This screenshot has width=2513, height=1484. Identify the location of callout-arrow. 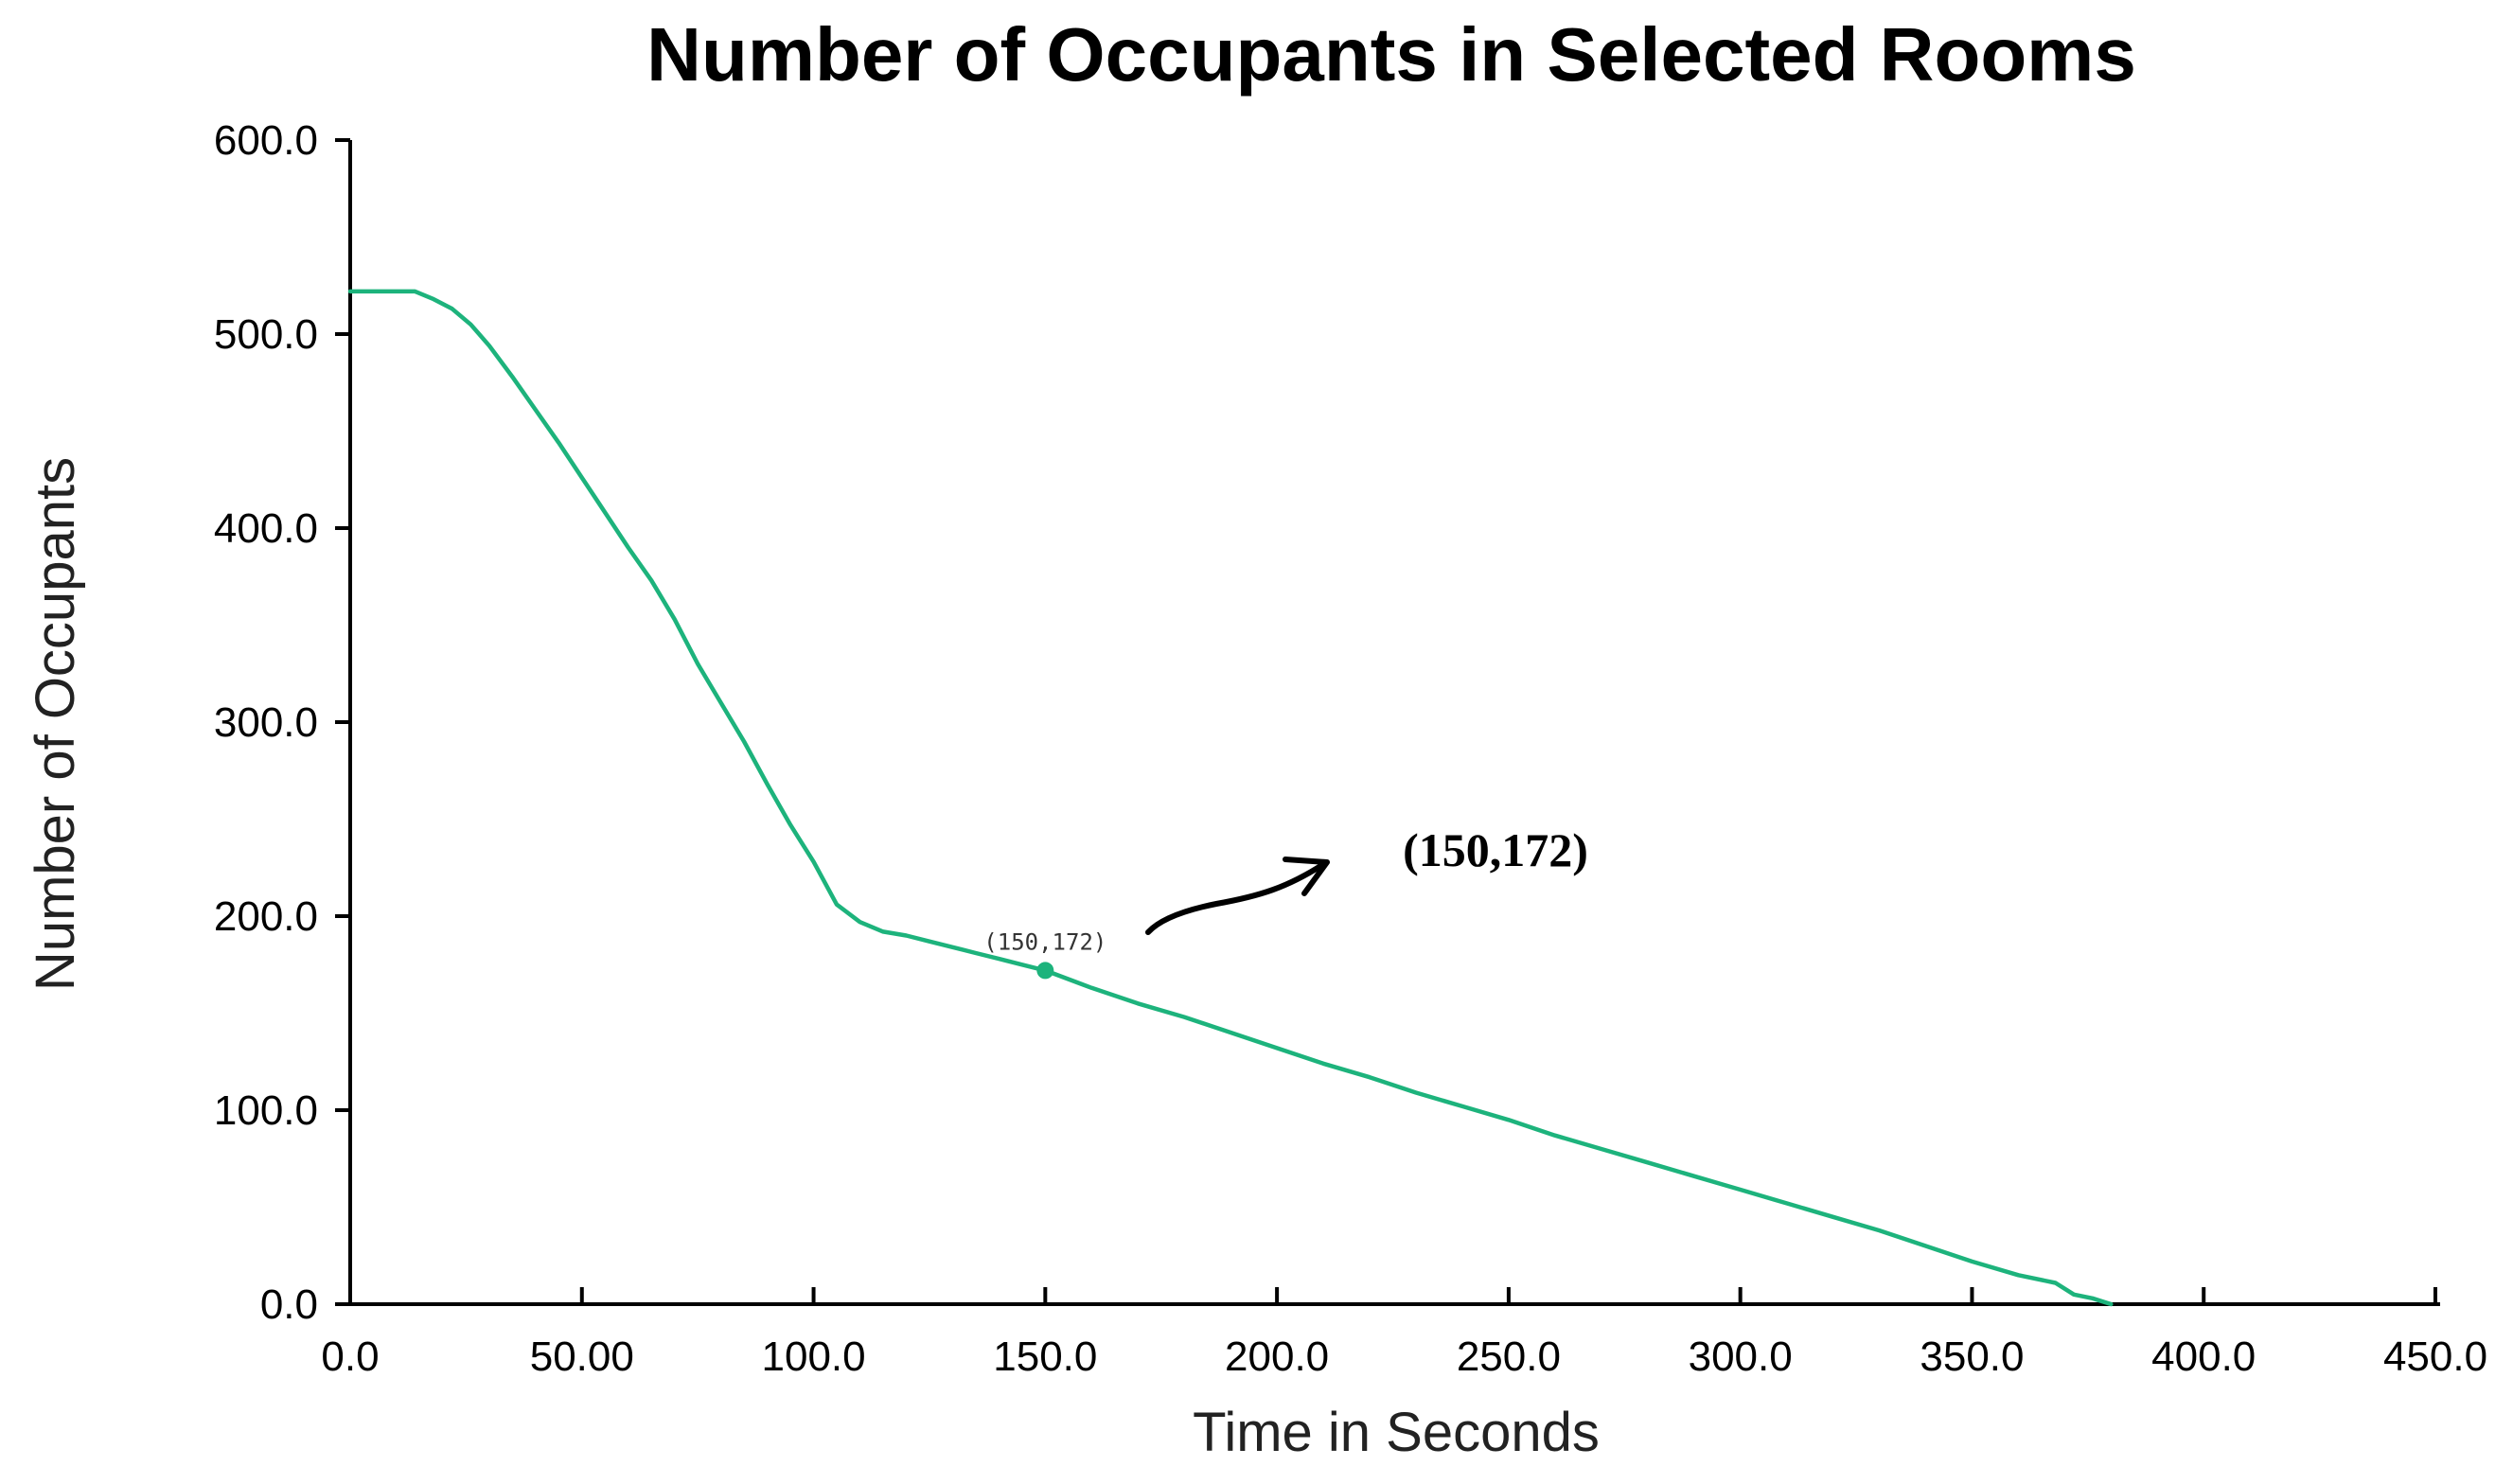
(1236, 897).